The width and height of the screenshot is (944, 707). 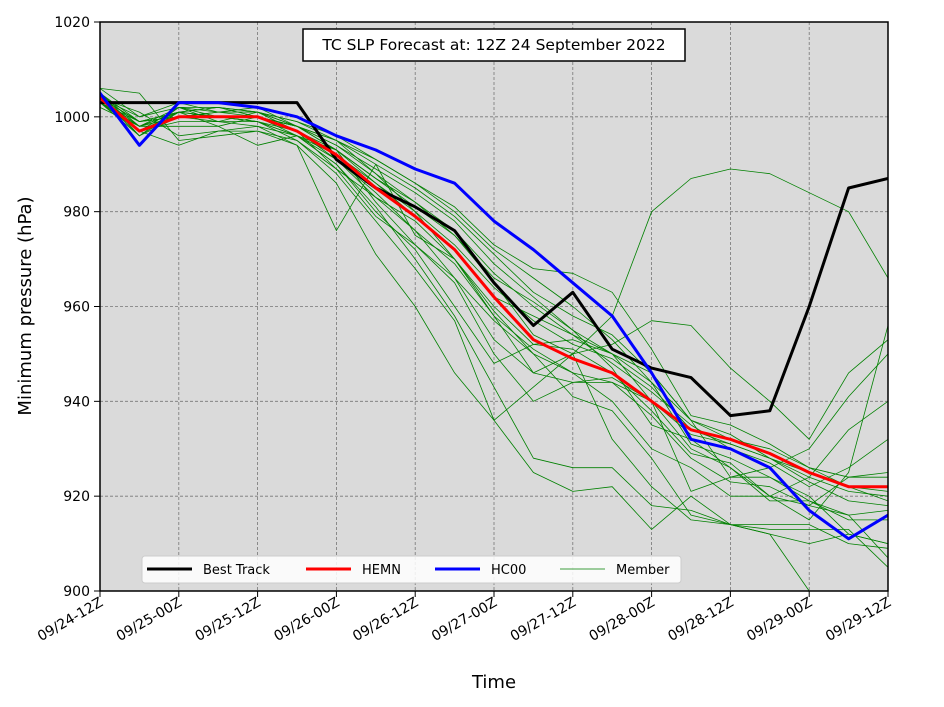 I want to click on x-tick-label: 09/26-00Z, so click(x=306, y=620).